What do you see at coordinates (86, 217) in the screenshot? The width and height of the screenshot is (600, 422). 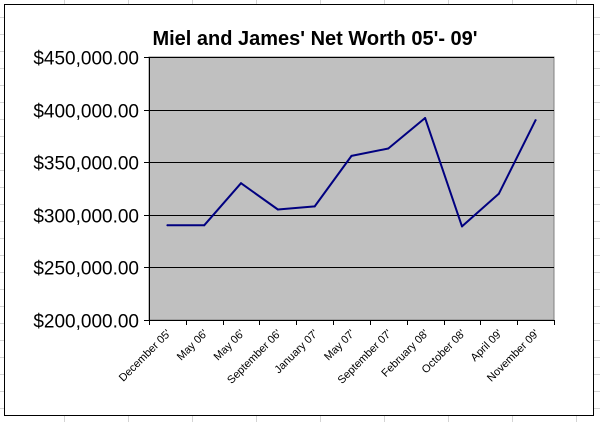 I see `y-tick-label: $300,000.00` at bounding box center [86, 217].